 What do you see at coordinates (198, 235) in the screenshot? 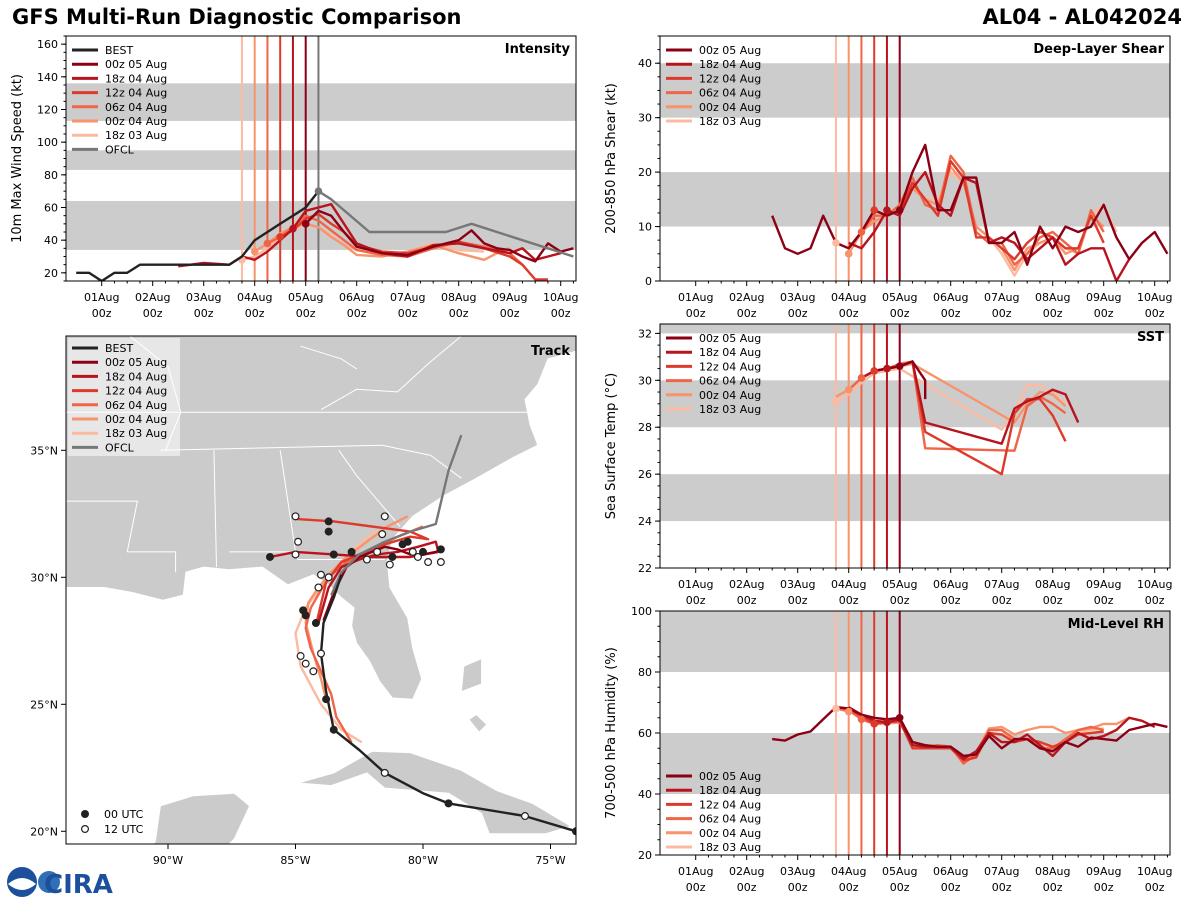
I see `intensity-series-best` at bounding box center [198, 235].